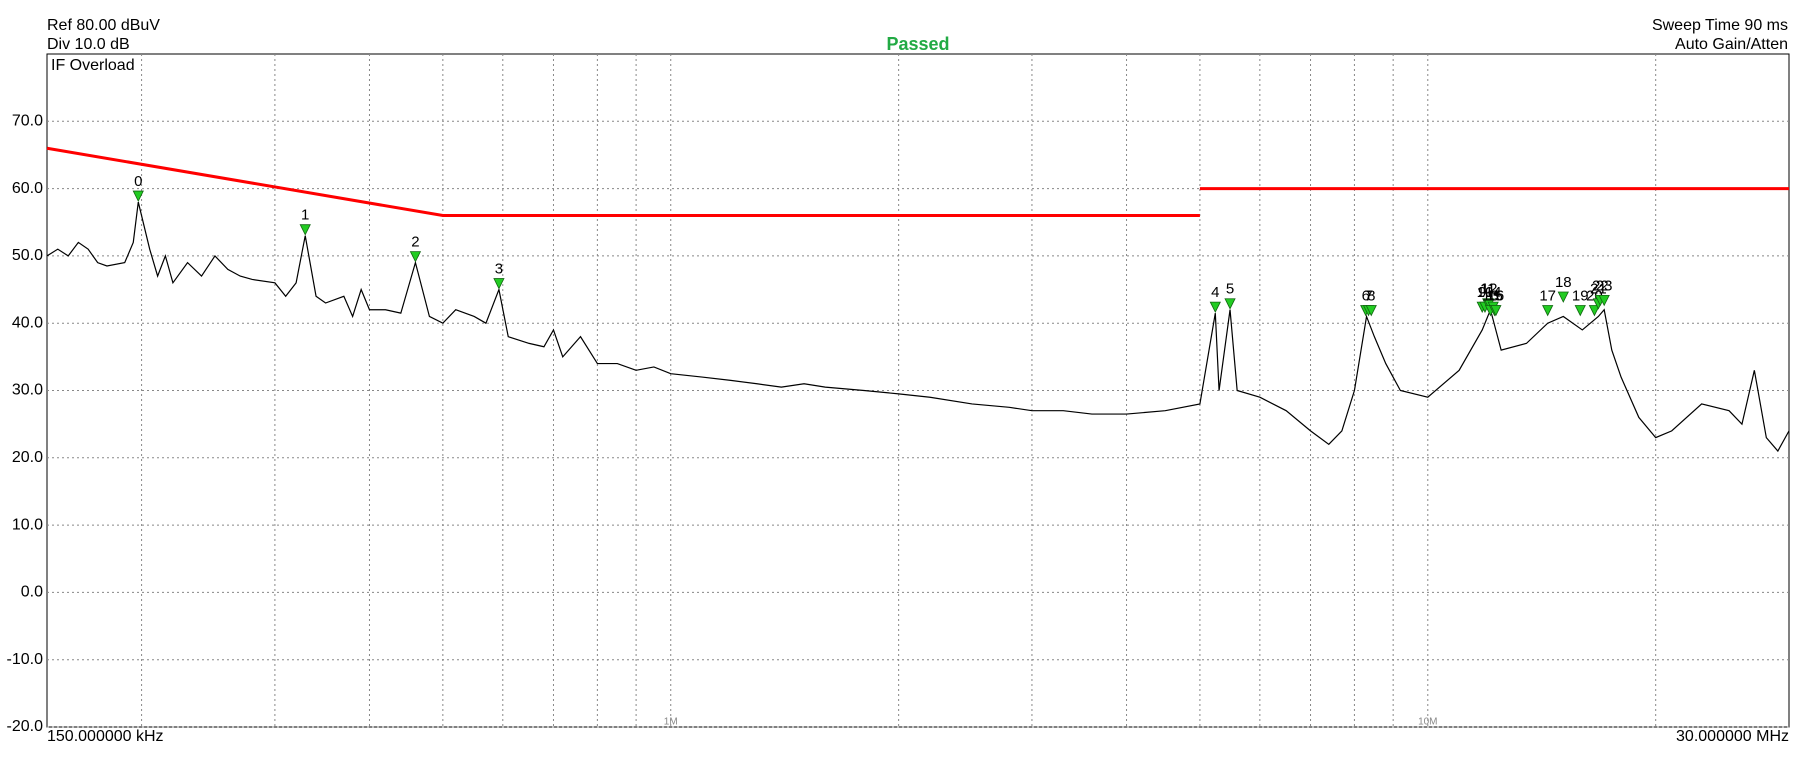  Describe the element at coordinates (27, 390) in the screenshot. I see `y-tick-label: 30.0` at that location.